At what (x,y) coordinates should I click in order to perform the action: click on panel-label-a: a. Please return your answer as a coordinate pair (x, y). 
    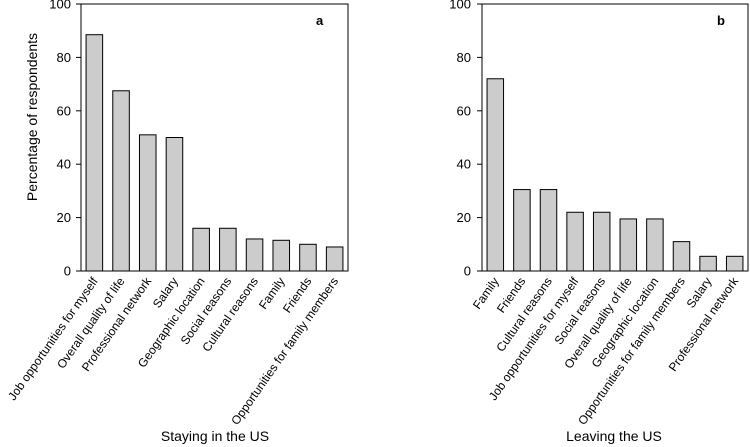
    Looking at the image, I should click on (320, 20).